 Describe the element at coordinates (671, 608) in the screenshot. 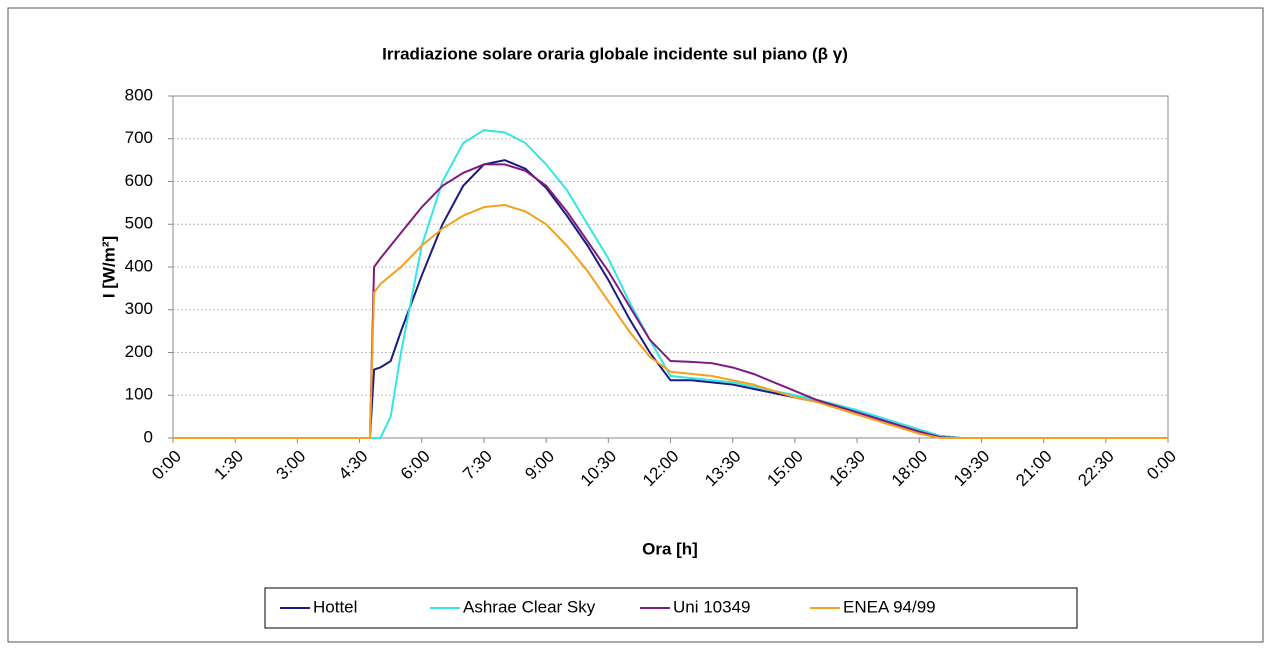

I see `legend-box` at that location.